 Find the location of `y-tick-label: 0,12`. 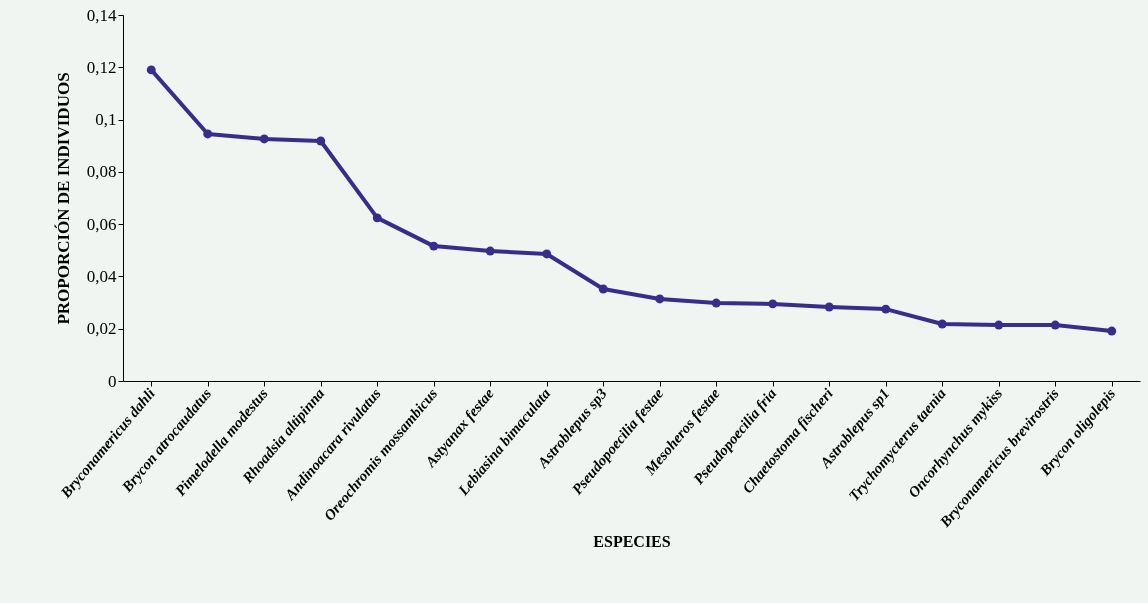

y-tick-label: 0,12 is located at coordinates (101, 67).